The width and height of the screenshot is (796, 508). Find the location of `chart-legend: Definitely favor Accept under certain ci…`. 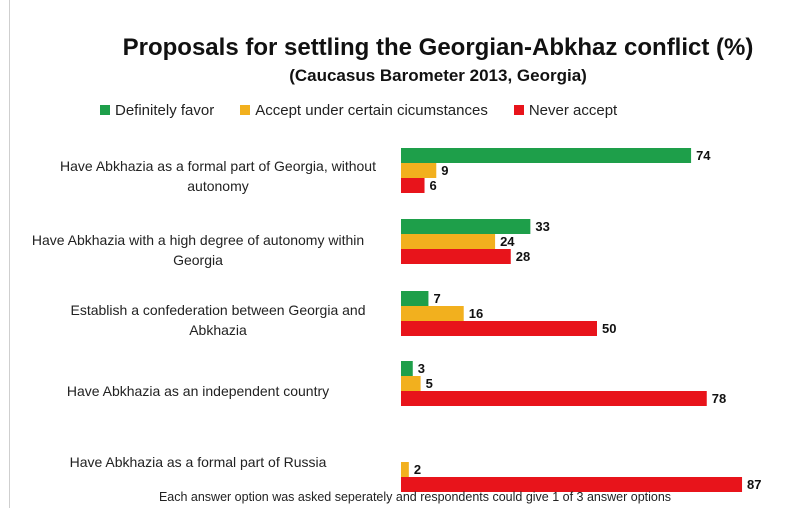

chart-legend: Definitely favor Accept under certain ci… is located at coordinates (371, 110).